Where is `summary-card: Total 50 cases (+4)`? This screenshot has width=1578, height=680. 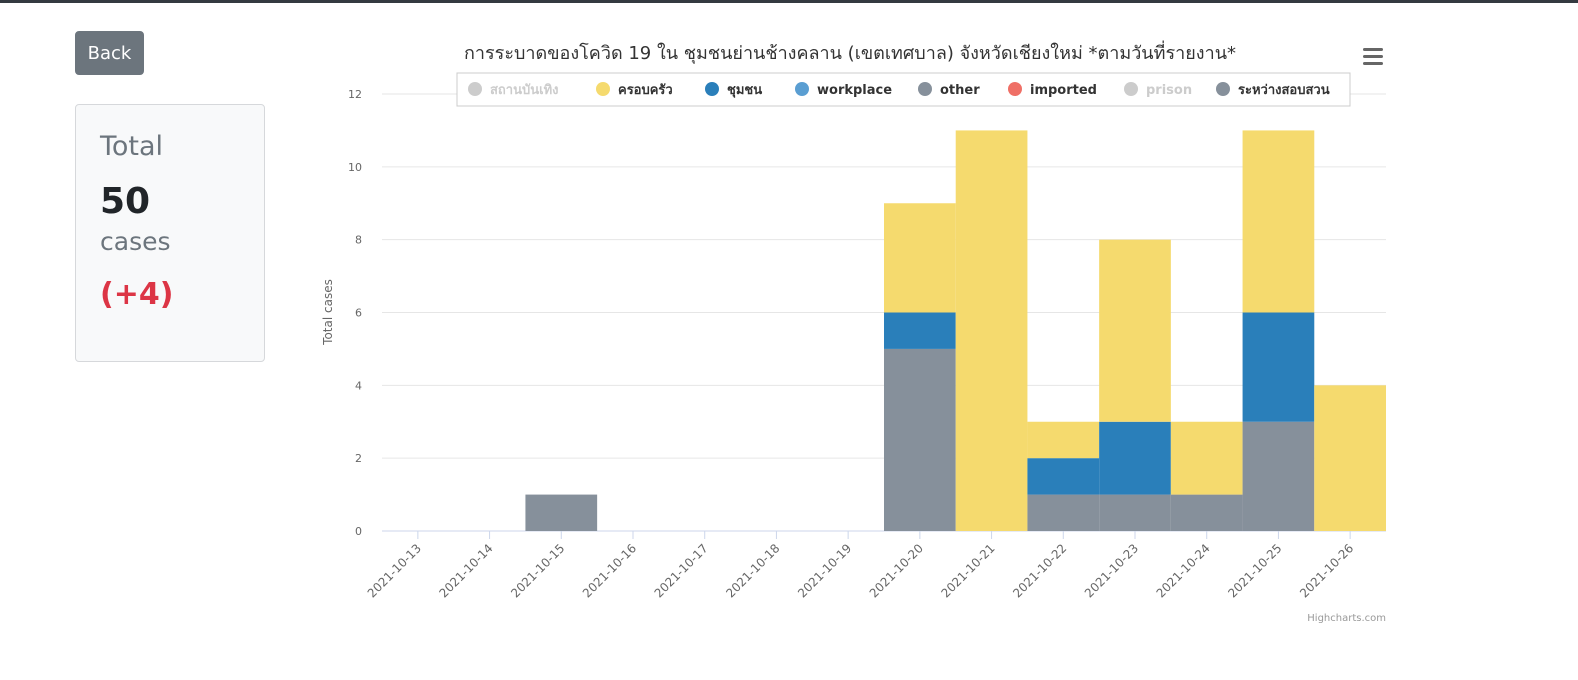 summary-card: Total 50 cases (+4) is located at coordinates (170, 233).